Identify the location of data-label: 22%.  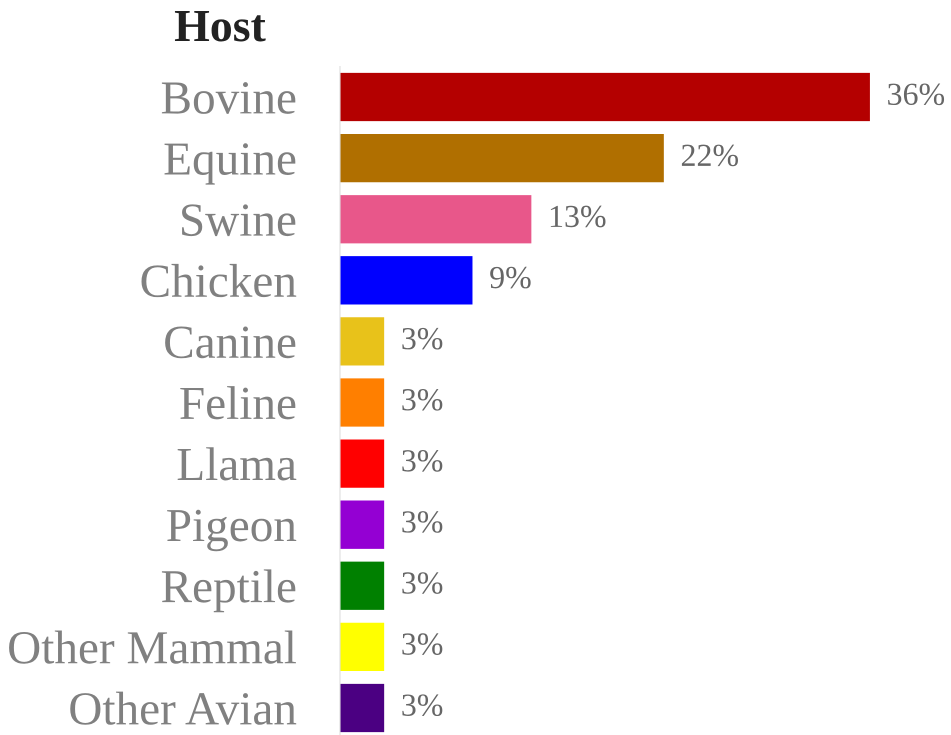
(710, 155).